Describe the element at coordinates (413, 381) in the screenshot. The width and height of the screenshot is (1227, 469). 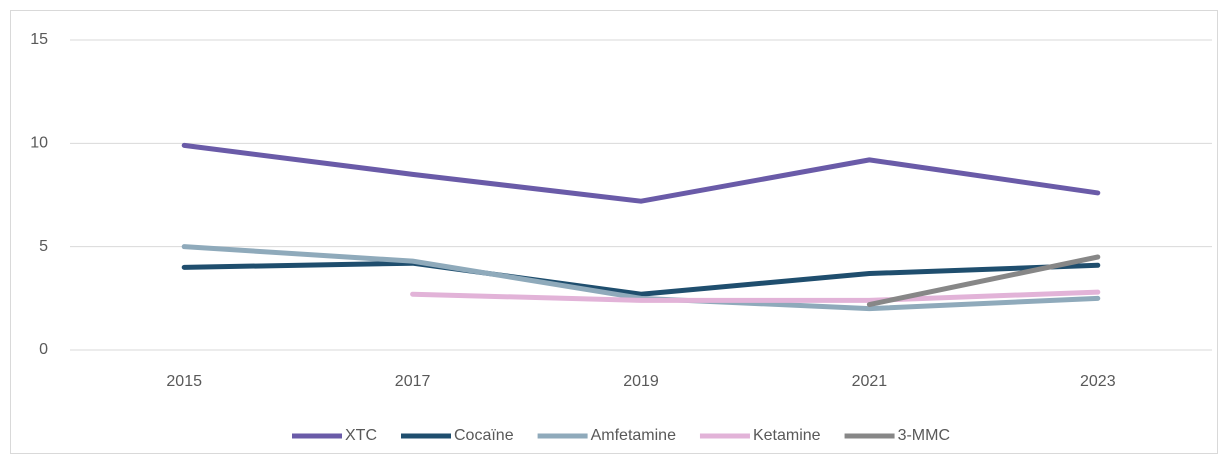
I see `x-tick-label: 2017` at that location.